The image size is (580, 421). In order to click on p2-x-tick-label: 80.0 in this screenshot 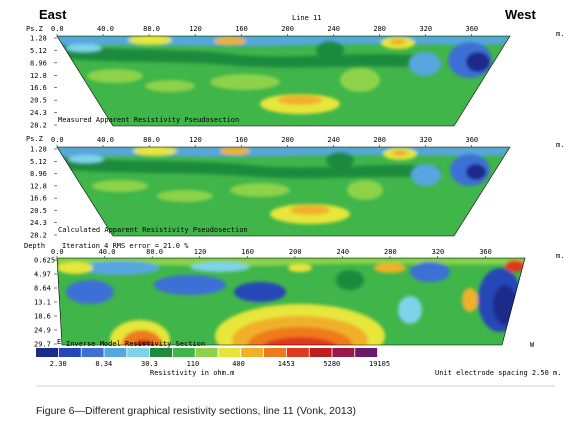, I will do `click(151, 140)`.